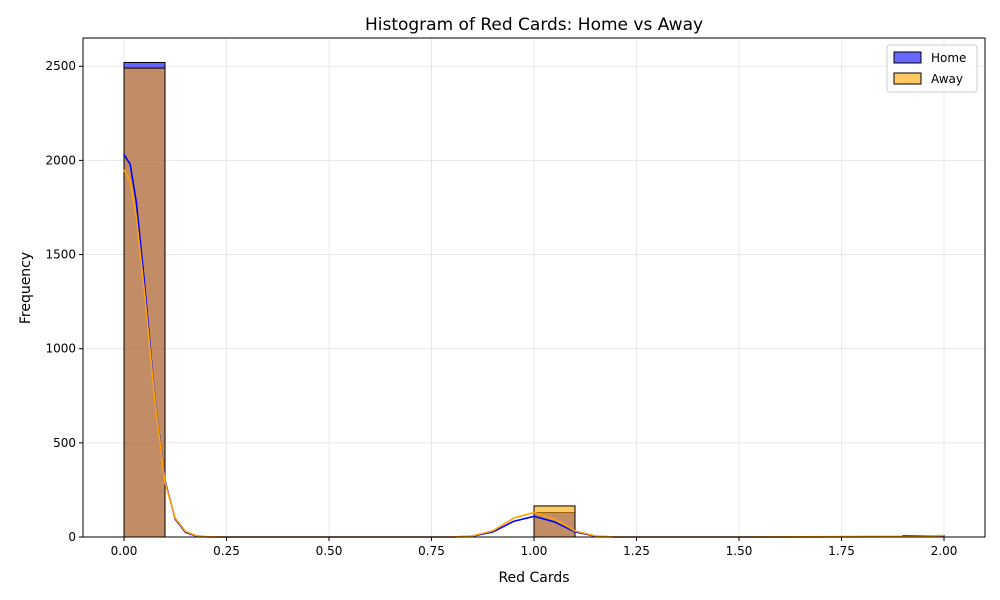 Image resolution: width=1000 pixels, height=600 pixels. Describe the element at coordinates (72, 537) in the screenshot. I see `y-tick-label: 0` at that location.